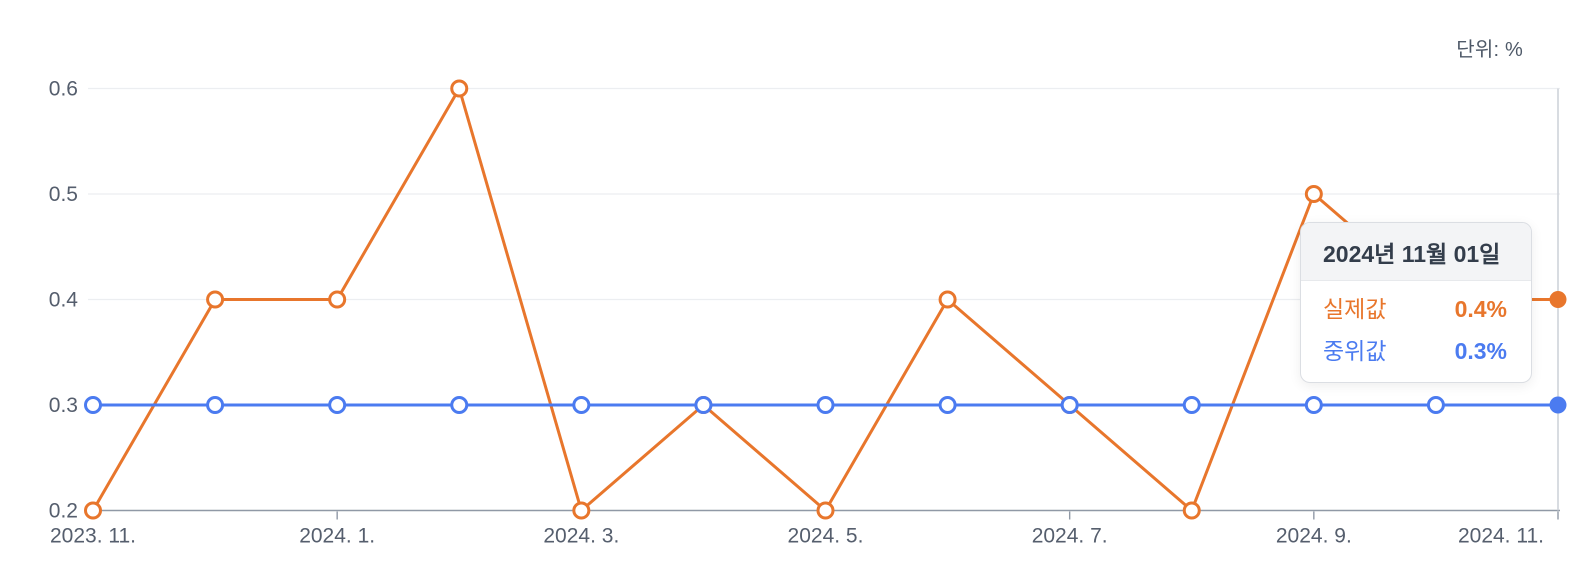 This screenshot has height=584, width=1596. What do you see at coordinates (1480, 350) in the screenshot?
I see `tooltip-median-value: 0.3%` at bounding box center [1480, 350].